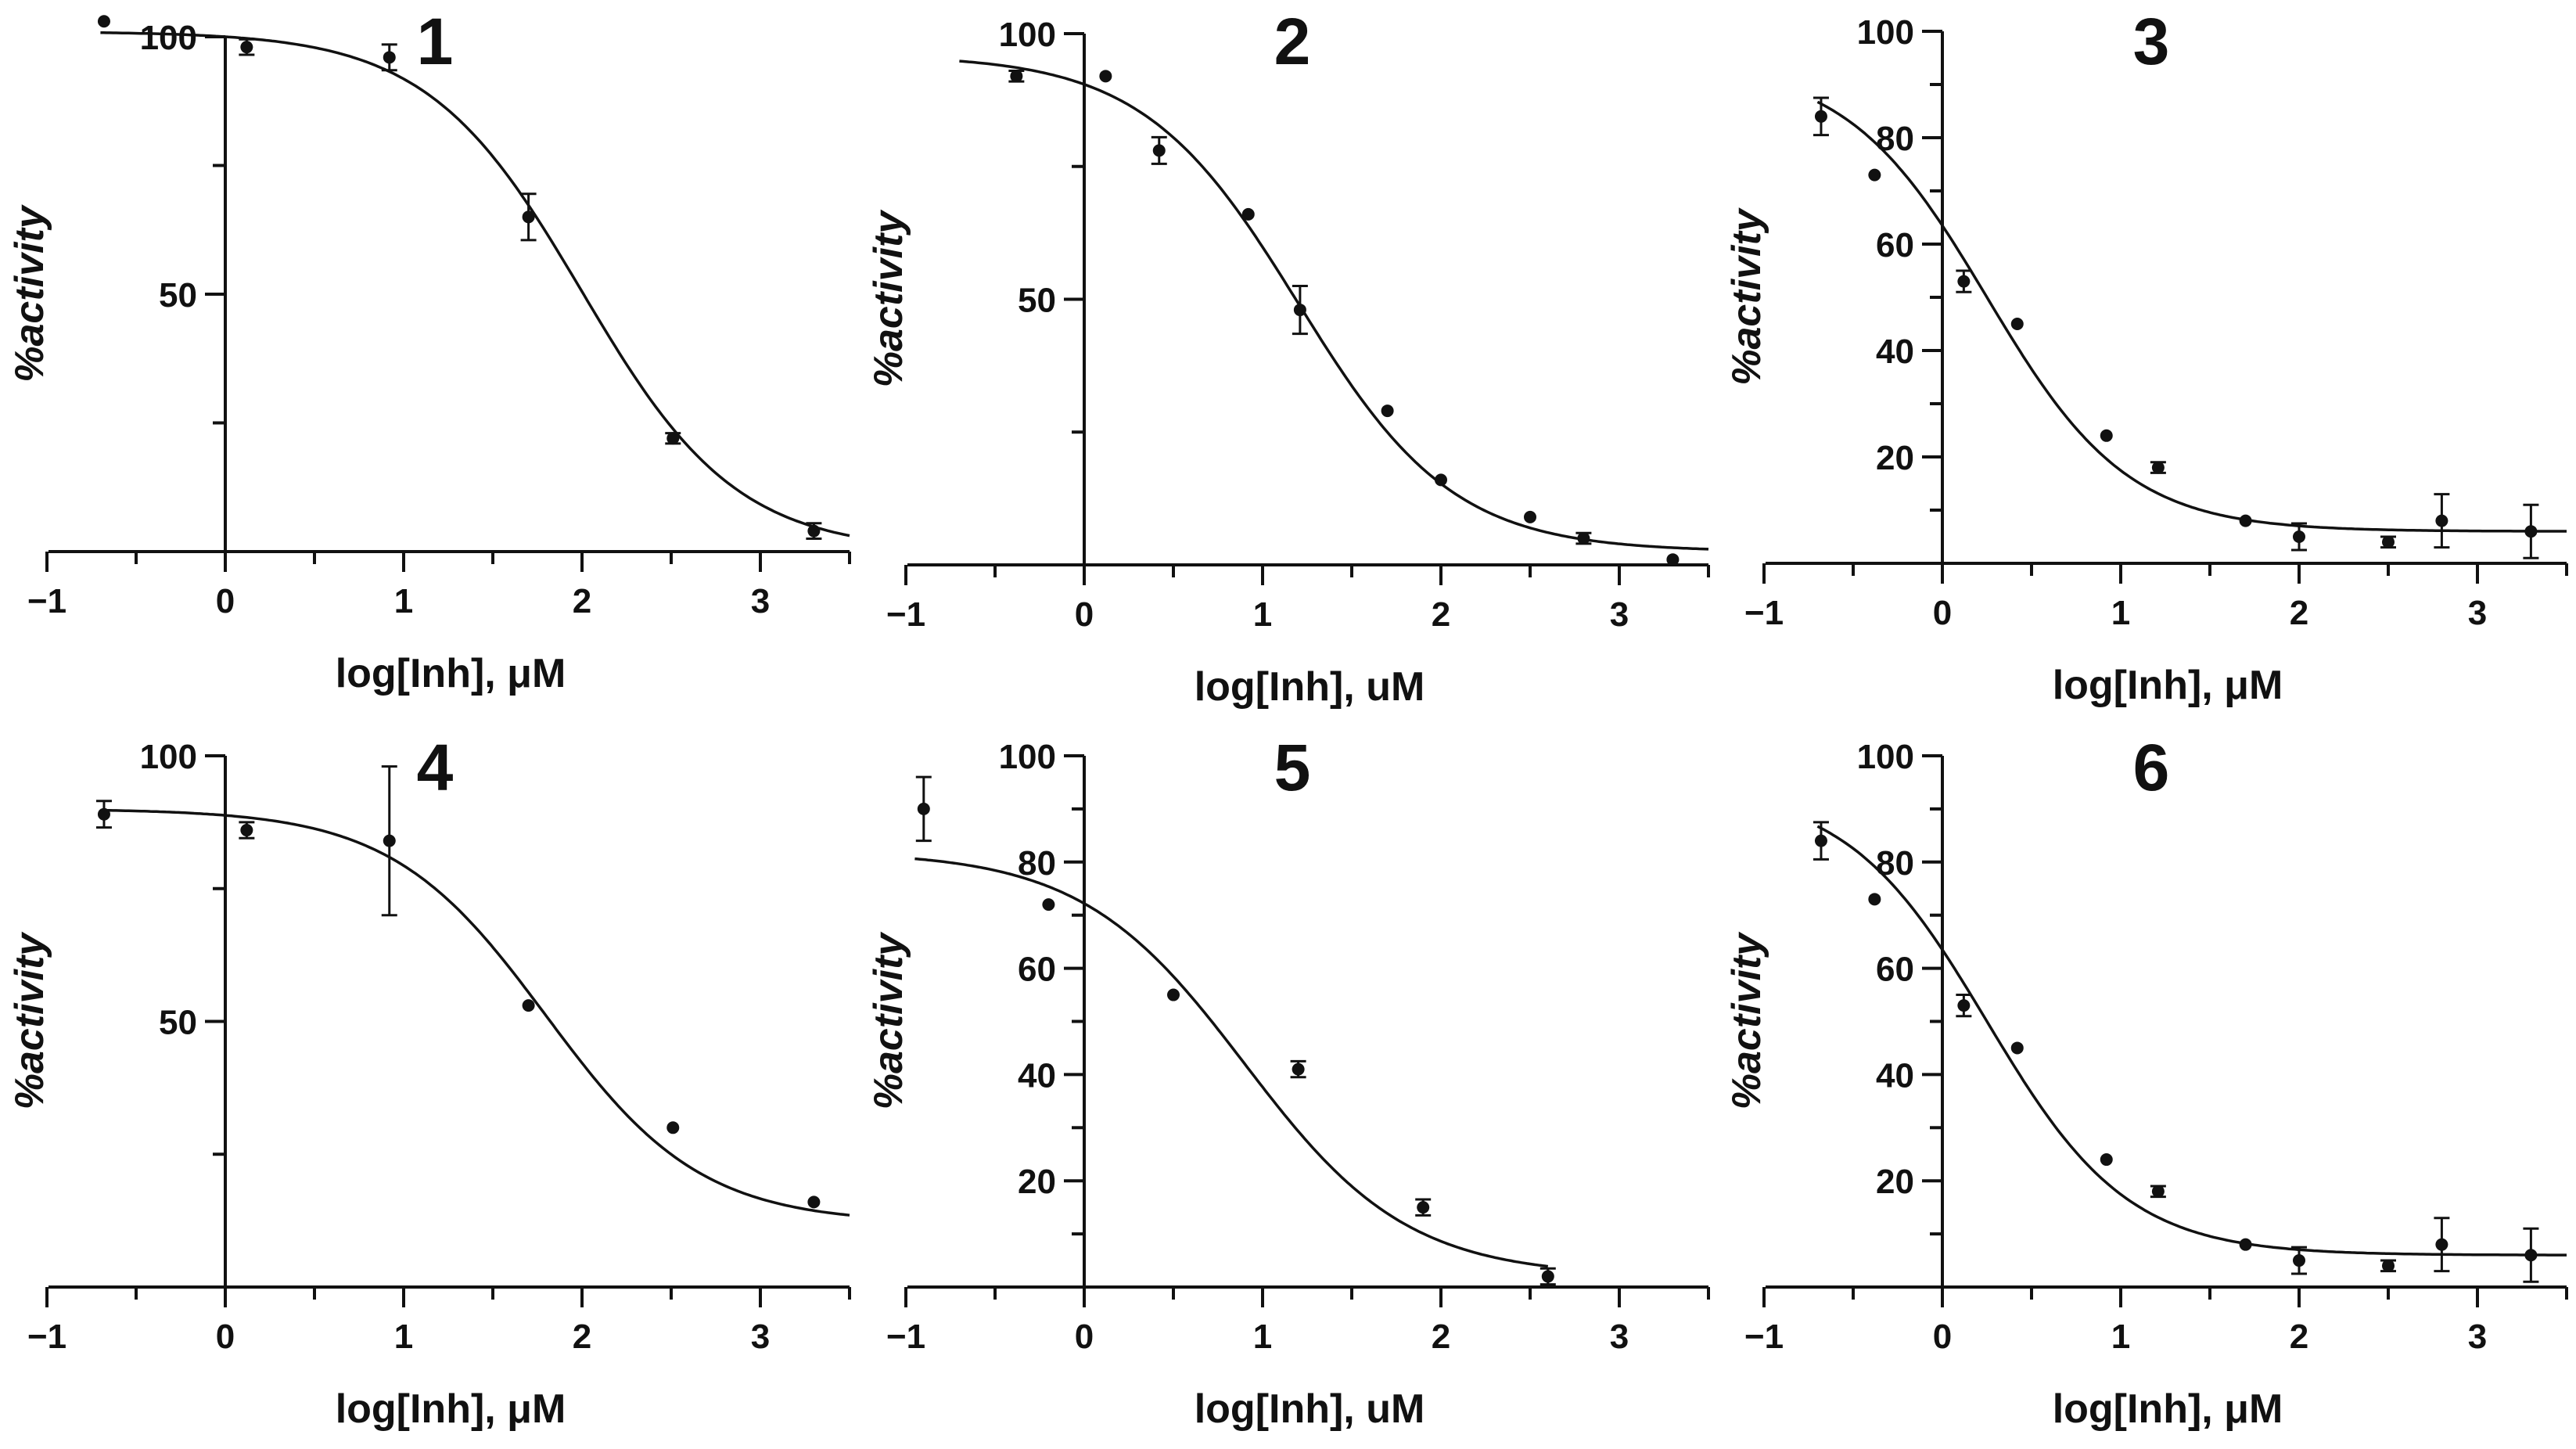  Describe the element at coordinates (1292, 41) in the screenshot. I see `panel-number: 2` at that location.